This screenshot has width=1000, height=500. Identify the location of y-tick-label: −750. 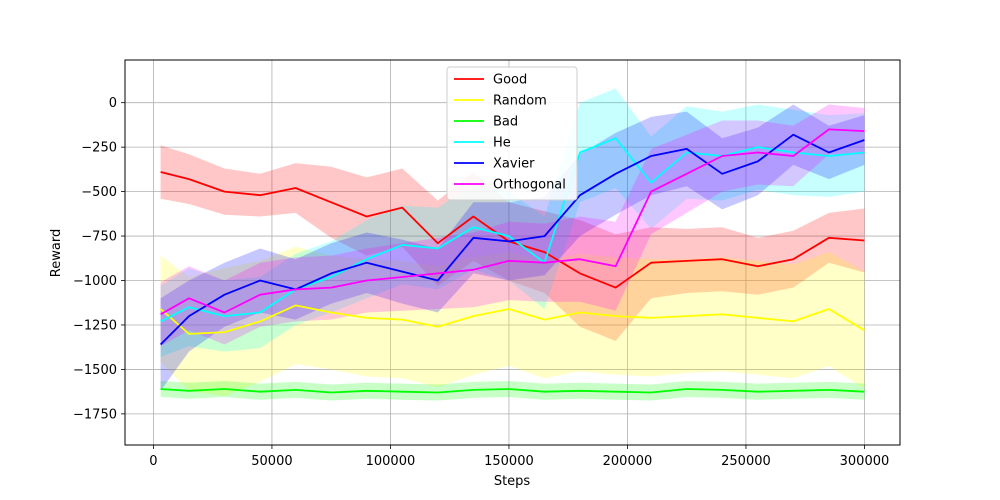
(99, 237).